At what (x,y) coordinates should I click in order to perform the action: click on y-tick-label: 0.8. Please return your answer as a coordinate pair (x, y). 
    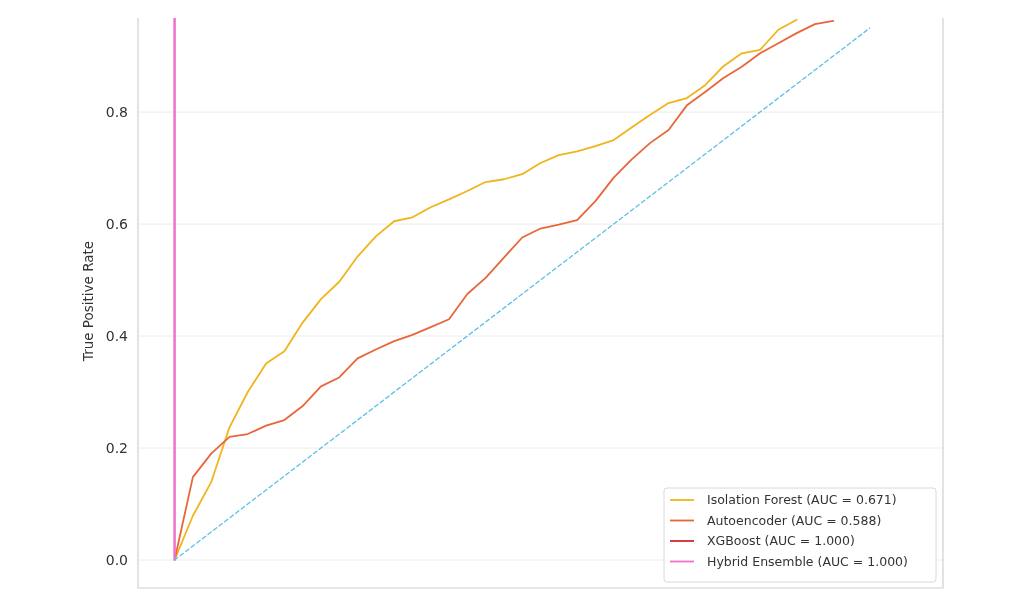
    Looking at the image, I should click on (116, 111).